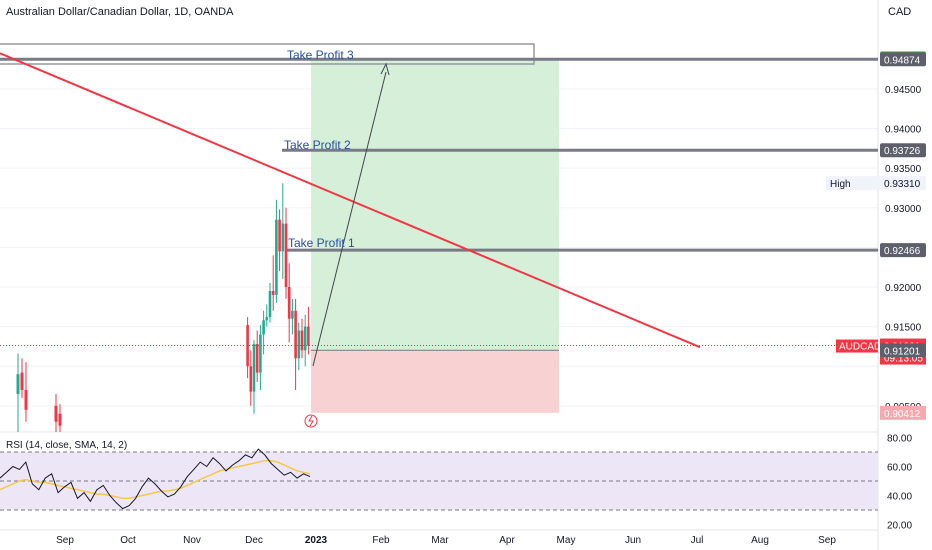  What do you see at coordinates (853, 183) in the screenshot?
I see `high-label-bg` at bounding box center [853, 183].